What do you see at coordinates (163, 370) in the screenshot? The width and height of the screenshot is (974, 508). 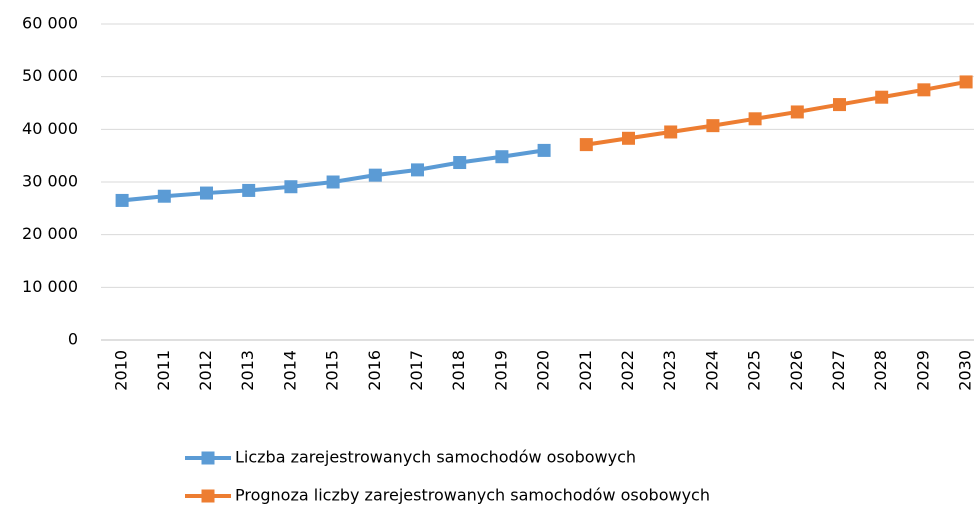 I see `x-tick-label: 2011` at bounding box center [163, 370].